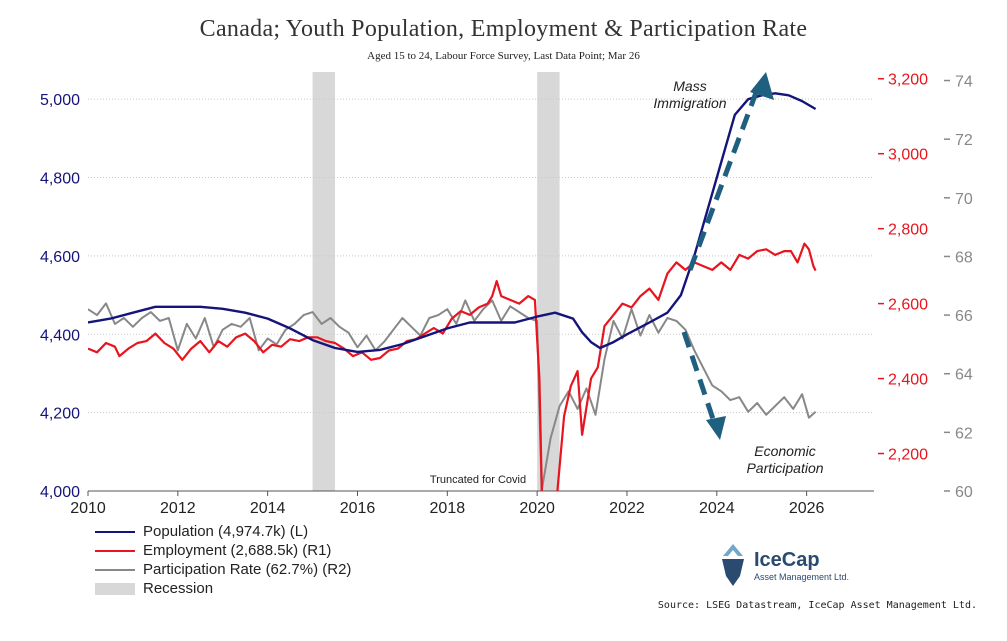 The image size is (1007, 641). Describe the element at coordinates (785, 451) in the screenshot. I see `annotation-line: Economic` at that location.